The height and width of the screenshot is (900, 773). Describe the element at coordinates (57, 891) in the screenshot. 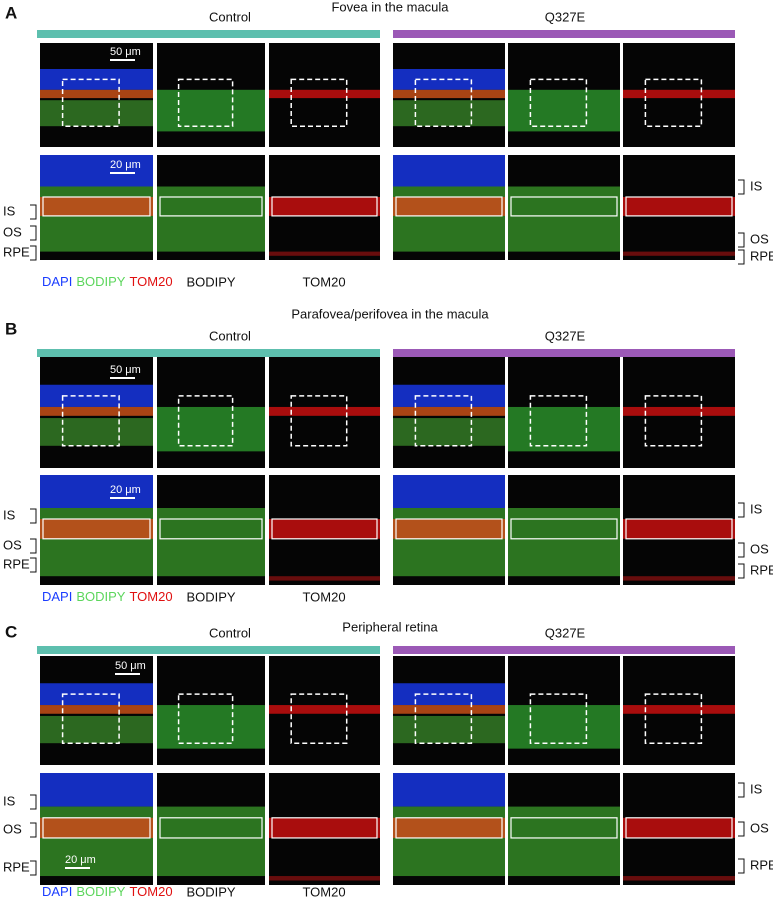

I see `channel-name: DAPI` at that location.